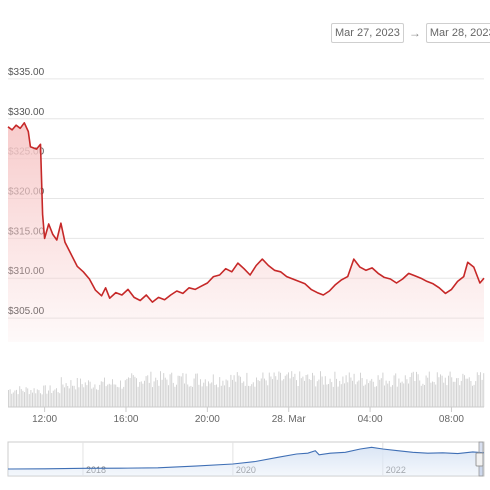 Image resolution: width=490 pixels, height=490 pixels. Describe the element at coordinates (289, 419) in the screenshot. I see `x-tick-label: 28. Mar` at that location.